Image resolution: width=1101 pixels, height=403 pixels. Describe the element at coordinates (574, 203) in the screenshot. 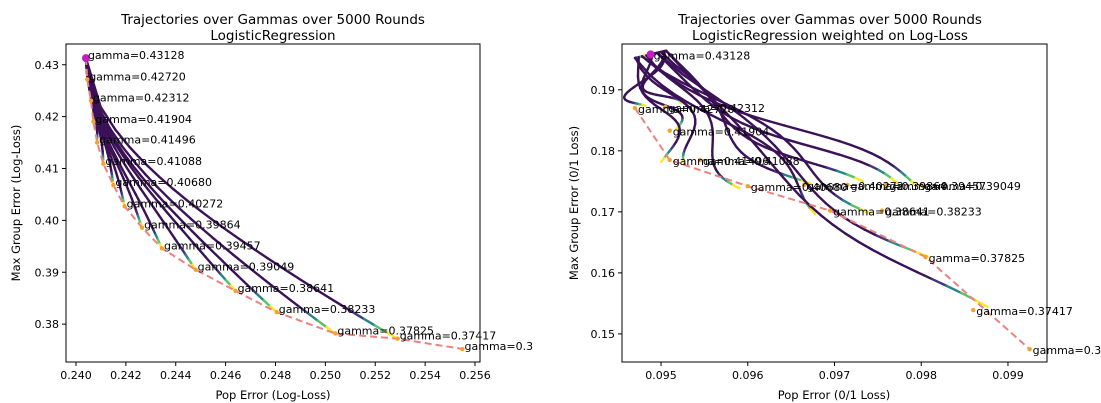

I see `chart-right-ylabel: Max Group Error (0/1 Loss)` at that location.